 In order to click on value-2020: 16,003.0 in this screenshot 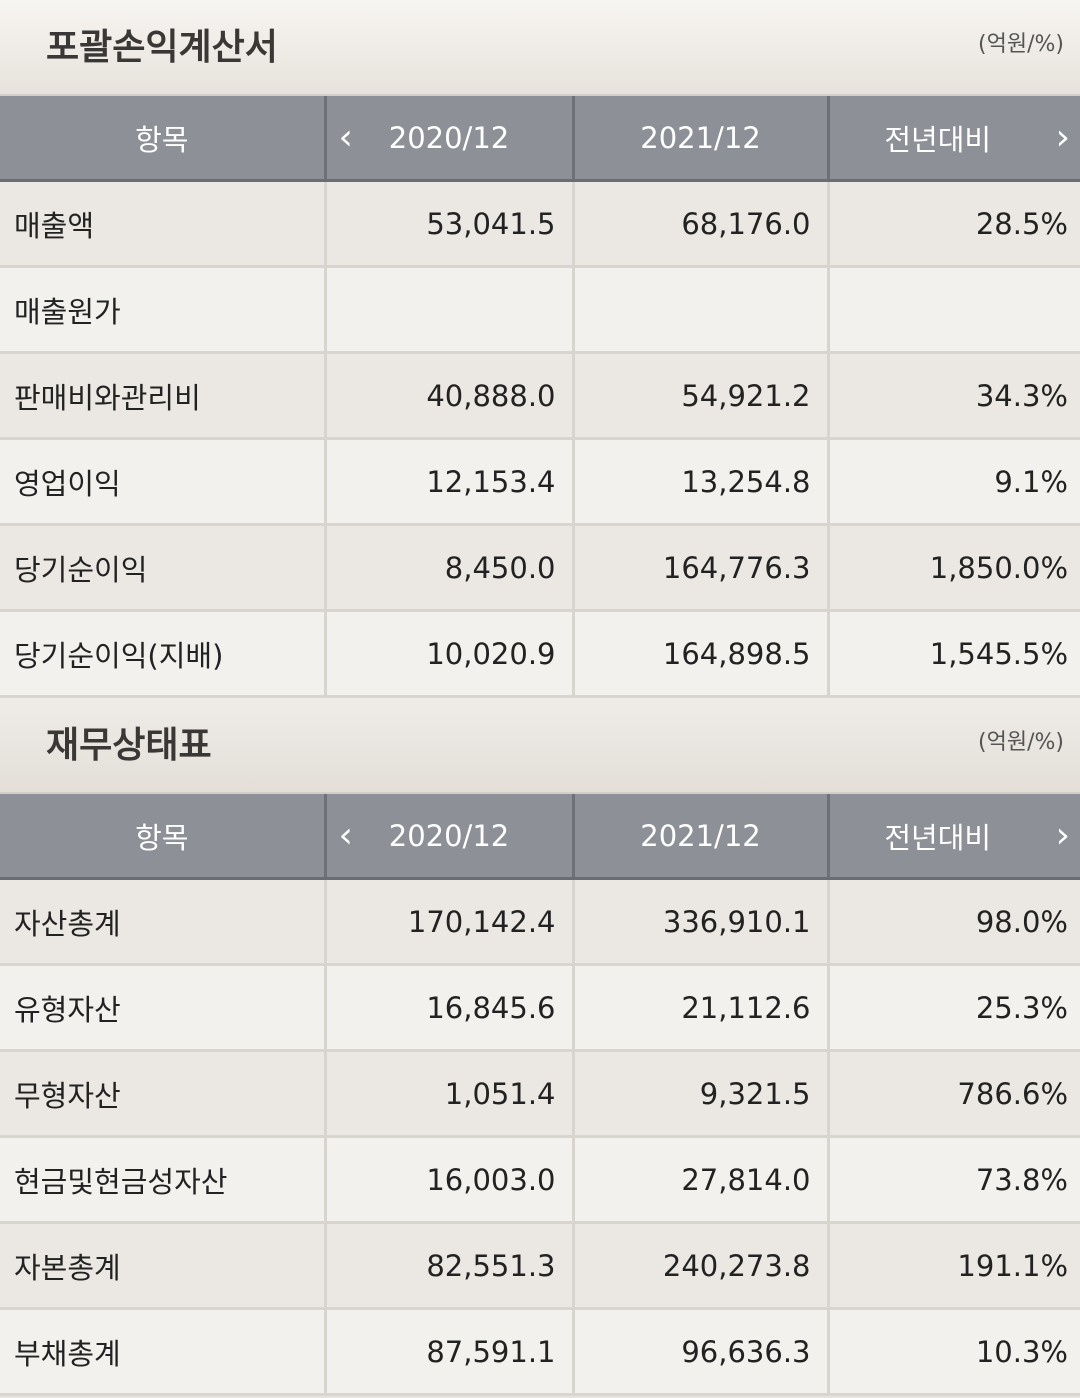, I will do `click(450, 1180)`.